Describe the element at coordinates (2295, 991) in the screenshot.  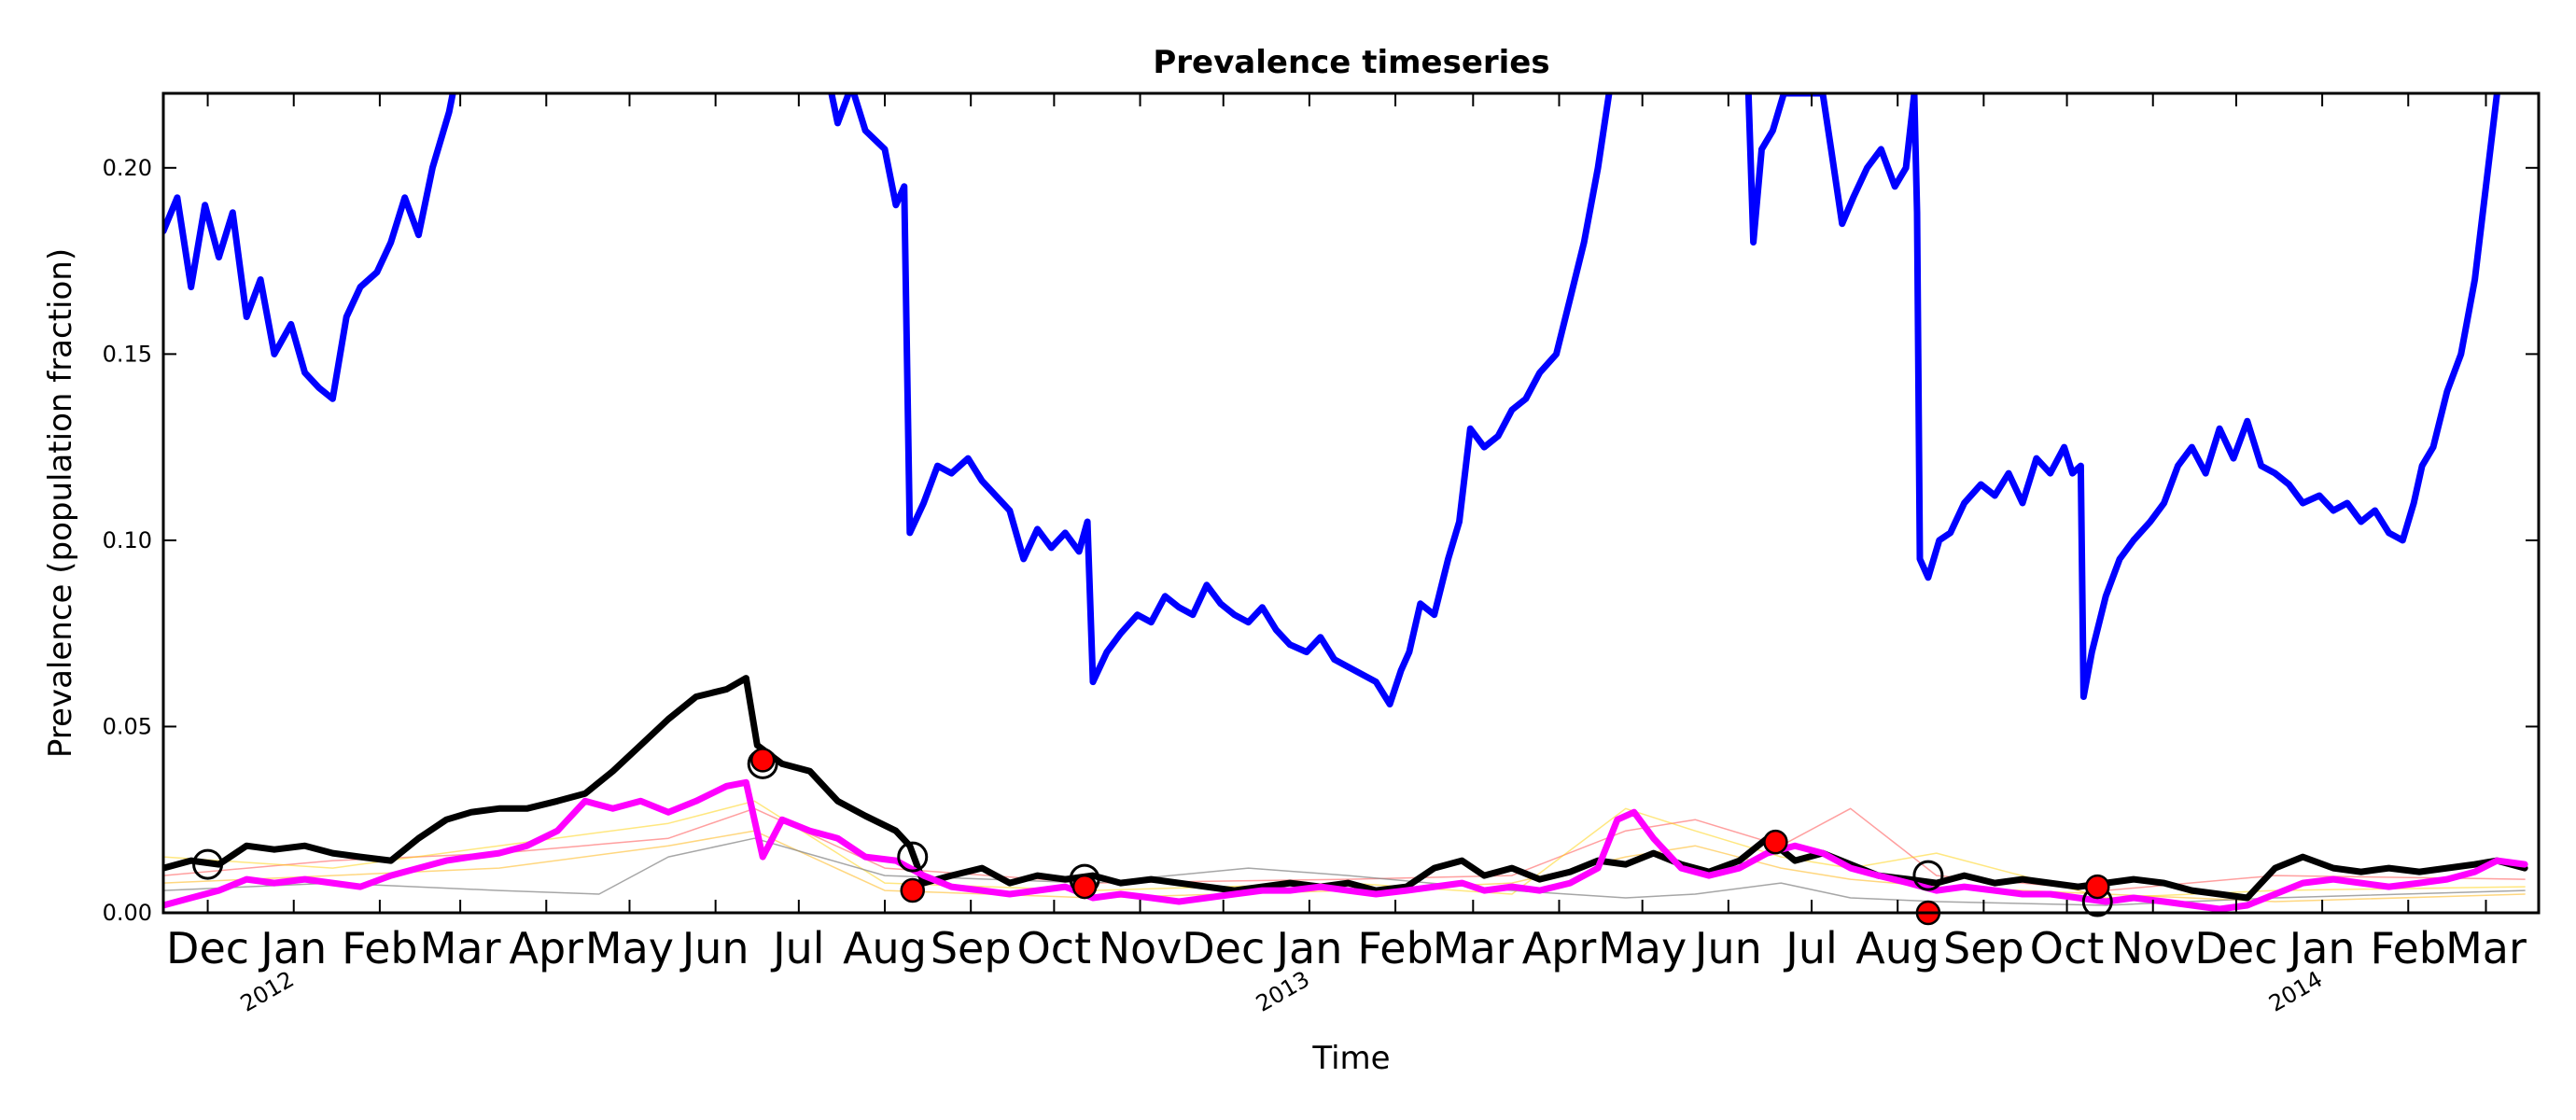
I see `year-label: 2014` at that location.